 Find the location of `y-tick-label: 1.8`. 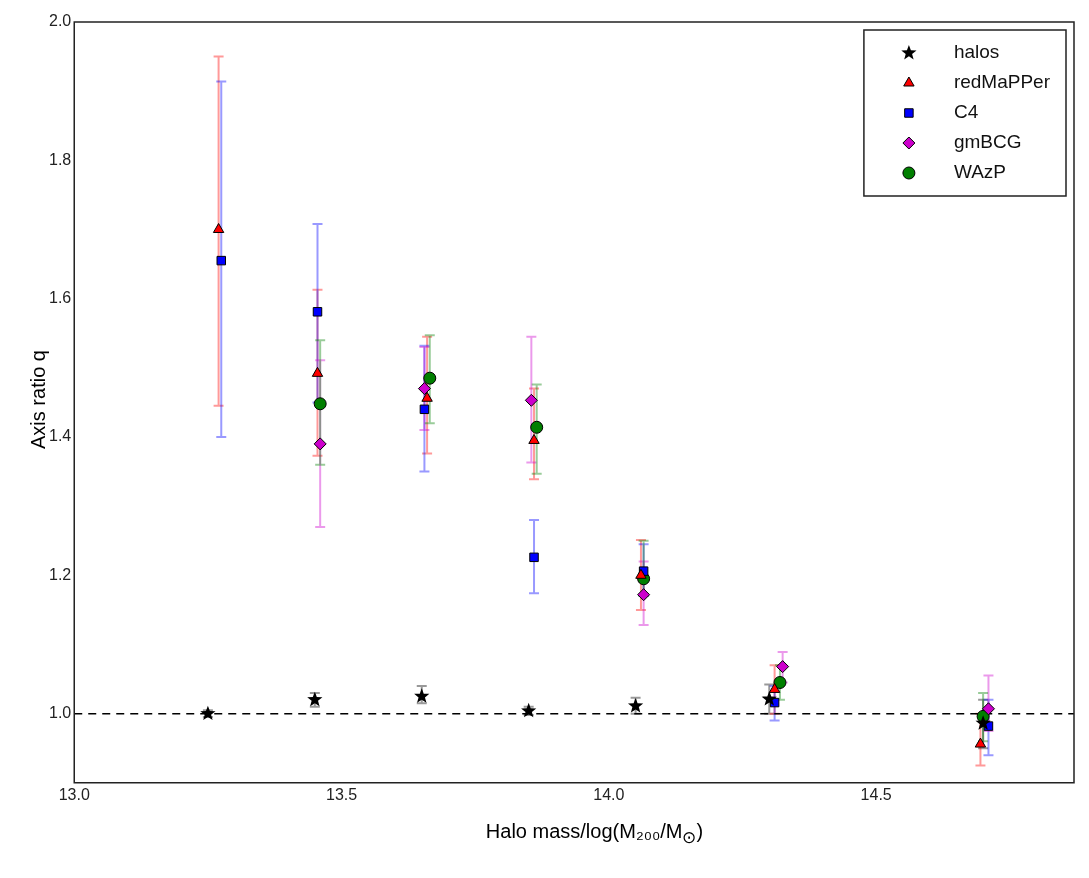

y-tick-label: 1.8 is located at coordinates (60, 159).